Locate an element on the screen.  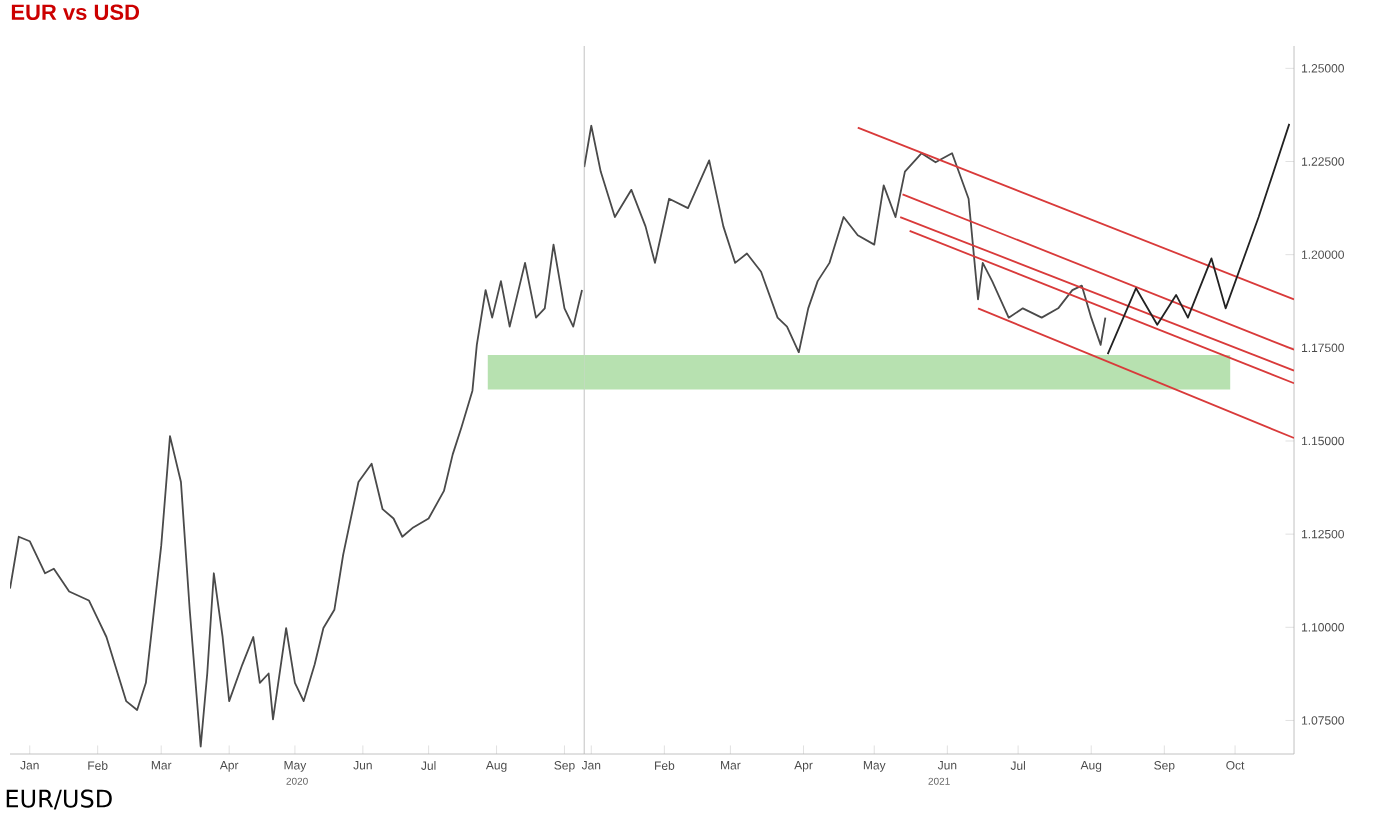
y-tick-label: 1.20000 is located at coordinates (1322, 254).